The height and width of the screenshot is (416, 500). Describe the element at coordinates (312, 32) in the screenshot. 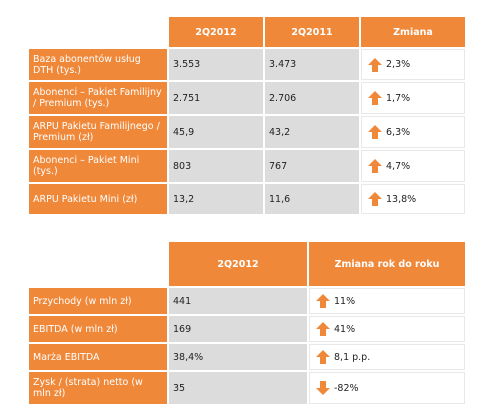

I see `header-2q2011: 2Q2011` at that location.